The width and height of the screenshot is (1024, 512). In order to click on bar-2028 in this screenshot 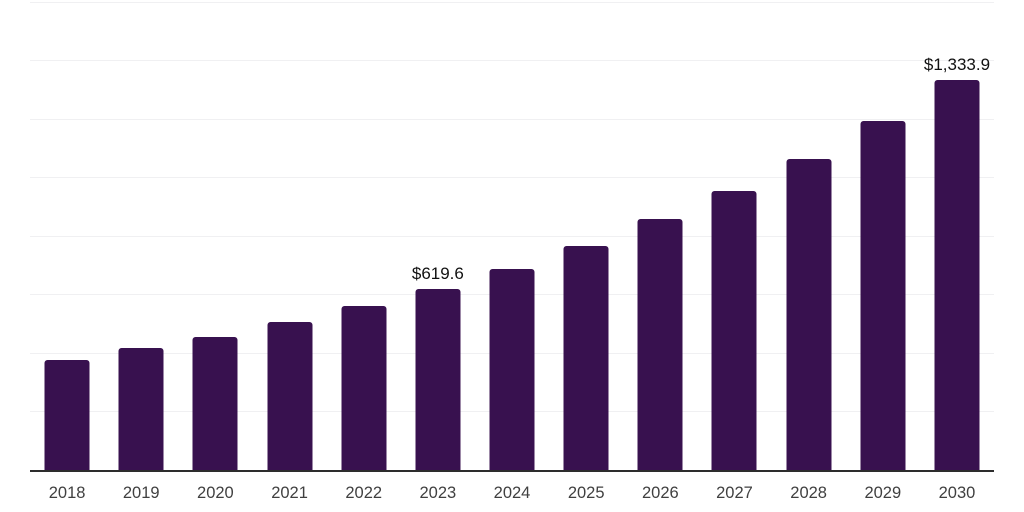, I will do `click(809, 315)`.